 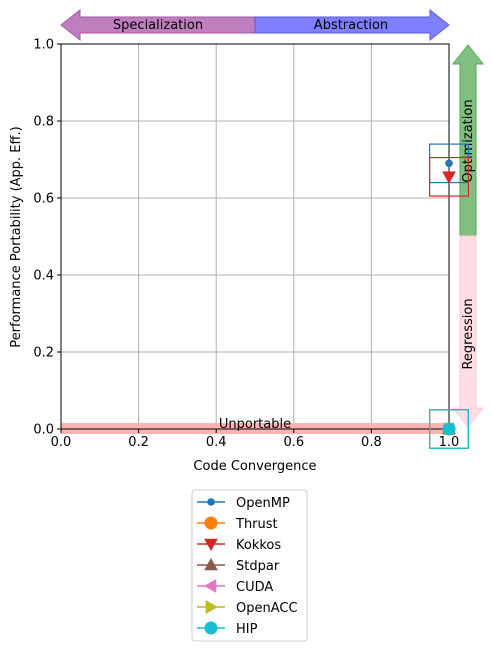 I want to click on legend-item: CUDA, so click(x=235, y=587).